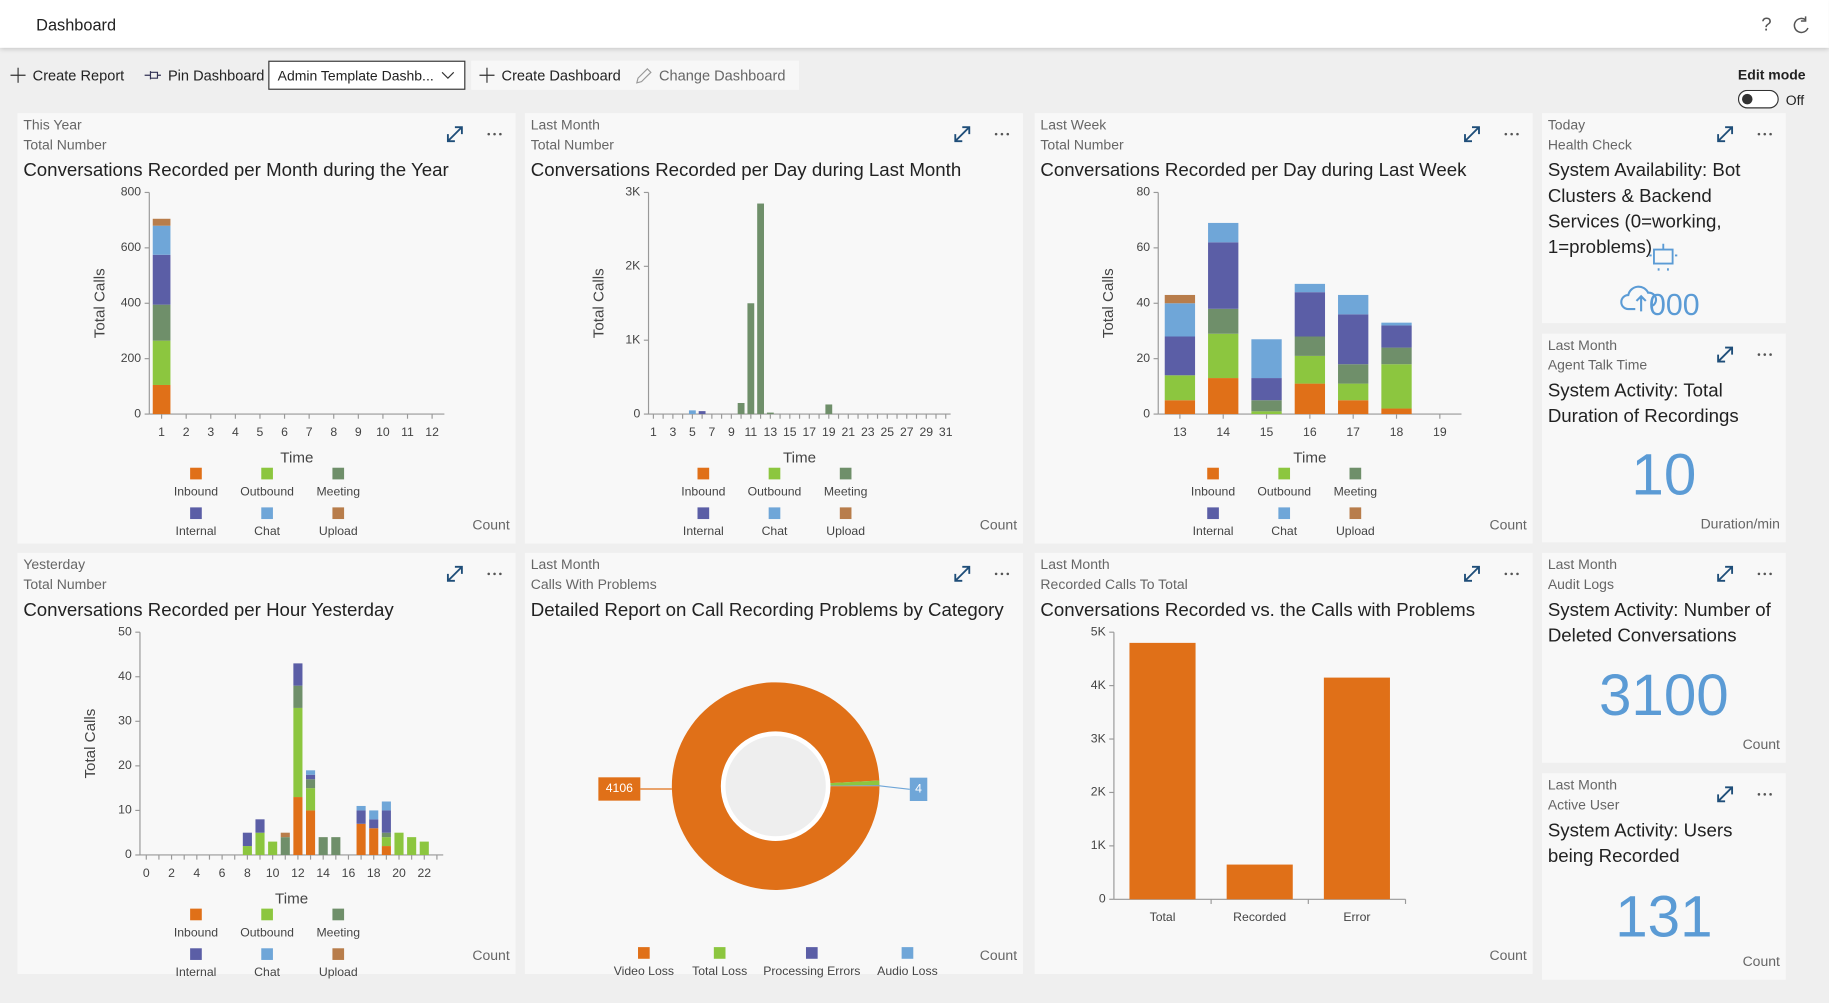  I want to click on change-dashboard-button: Change Dashboard, so click(713, 75).